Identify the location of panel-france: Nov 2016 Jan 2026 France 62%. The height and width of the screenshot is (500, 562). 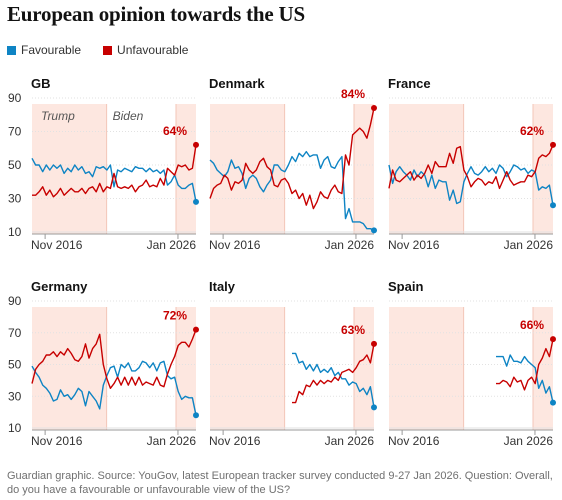
(472, 164).